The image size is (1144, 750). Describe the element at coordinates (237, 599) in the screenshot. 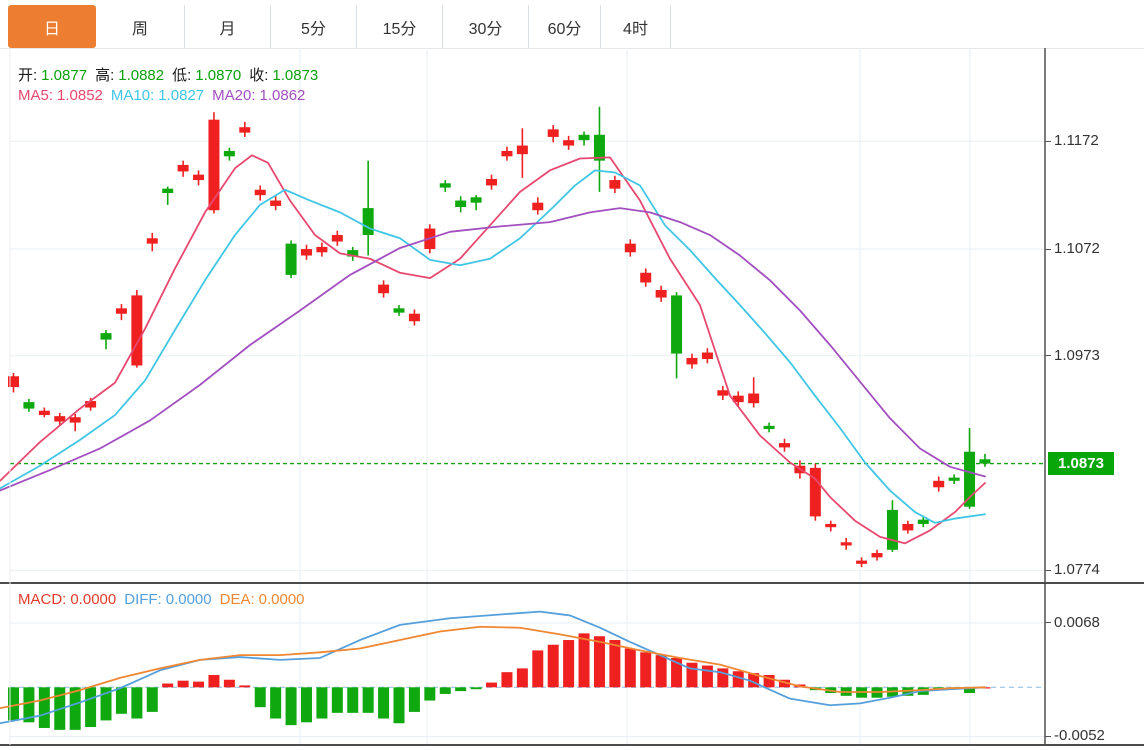

I see `macd-label: DEA:` at that location.